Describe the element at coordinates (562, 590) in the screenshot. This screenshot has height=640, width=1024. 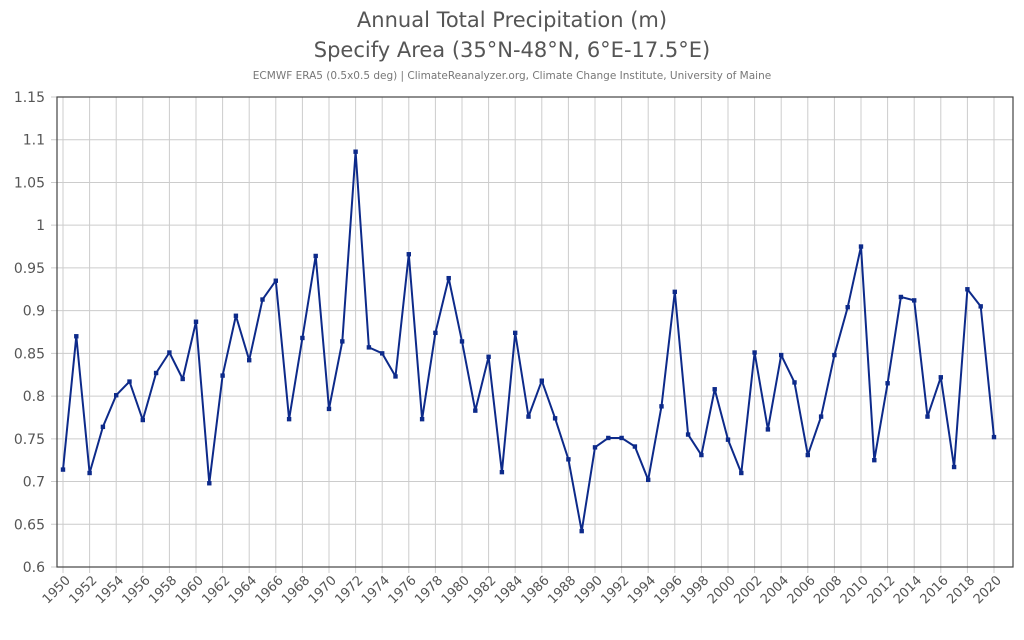
I see `x-tick-label: 1988` at that location.